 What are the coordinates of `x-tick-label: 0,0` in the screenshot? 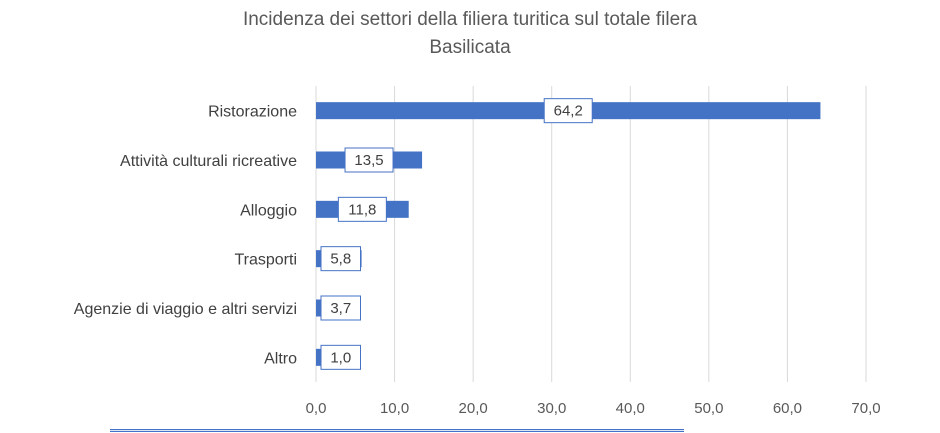 It's located at (316, 408).